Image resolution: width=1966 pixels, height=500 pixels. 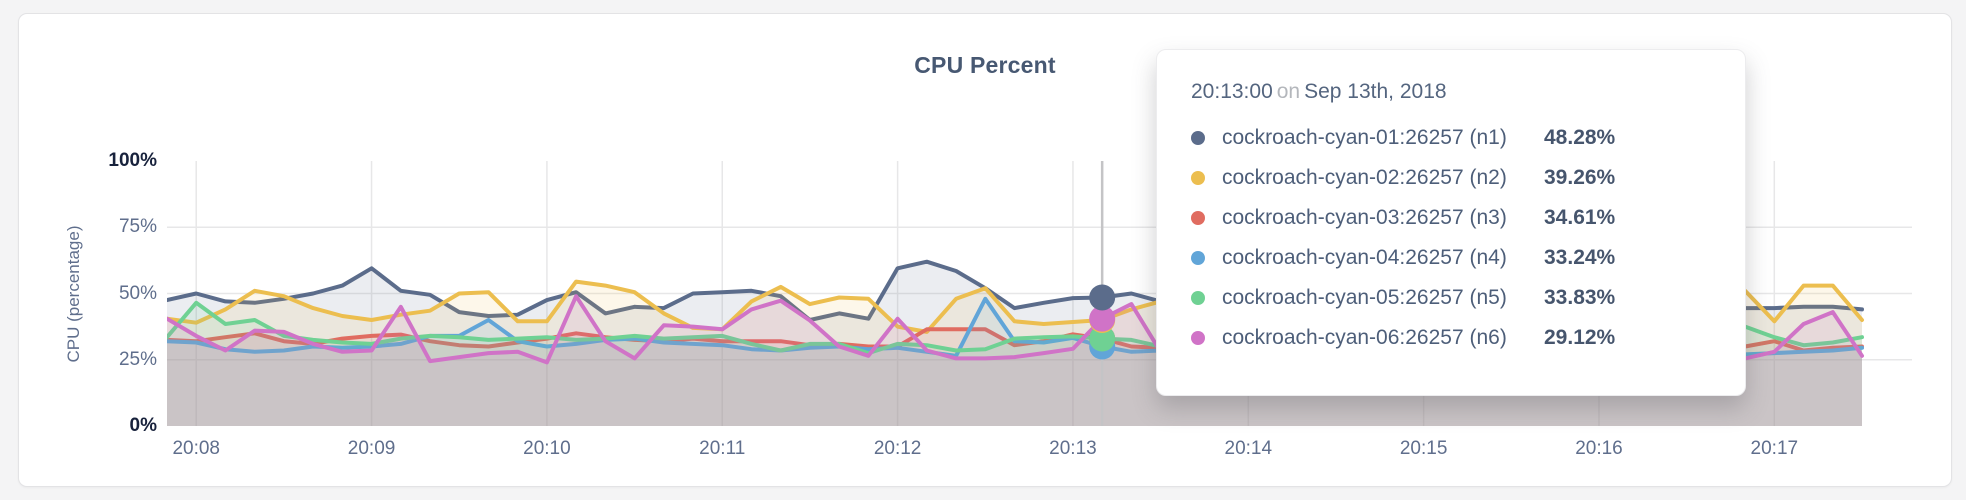 I want to click on x-tick-label: 20:10, so click(x=547, y=448).